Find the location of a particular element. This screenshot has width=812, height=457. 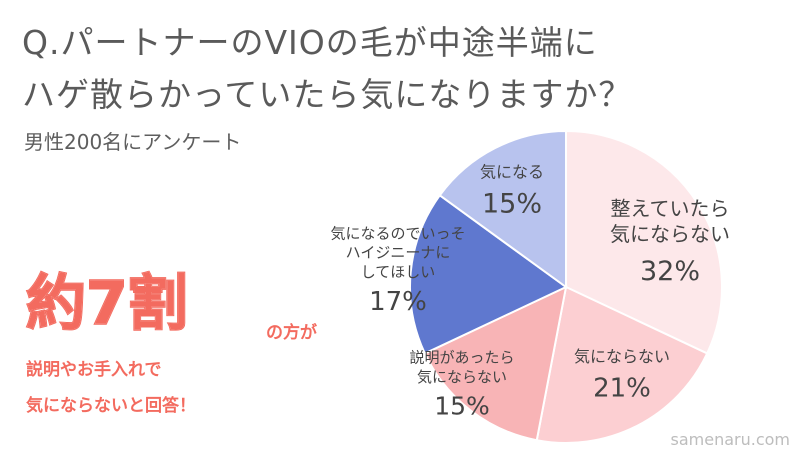

slice-label-3-line-2: 気にならない is located at coordinates (462, 377).